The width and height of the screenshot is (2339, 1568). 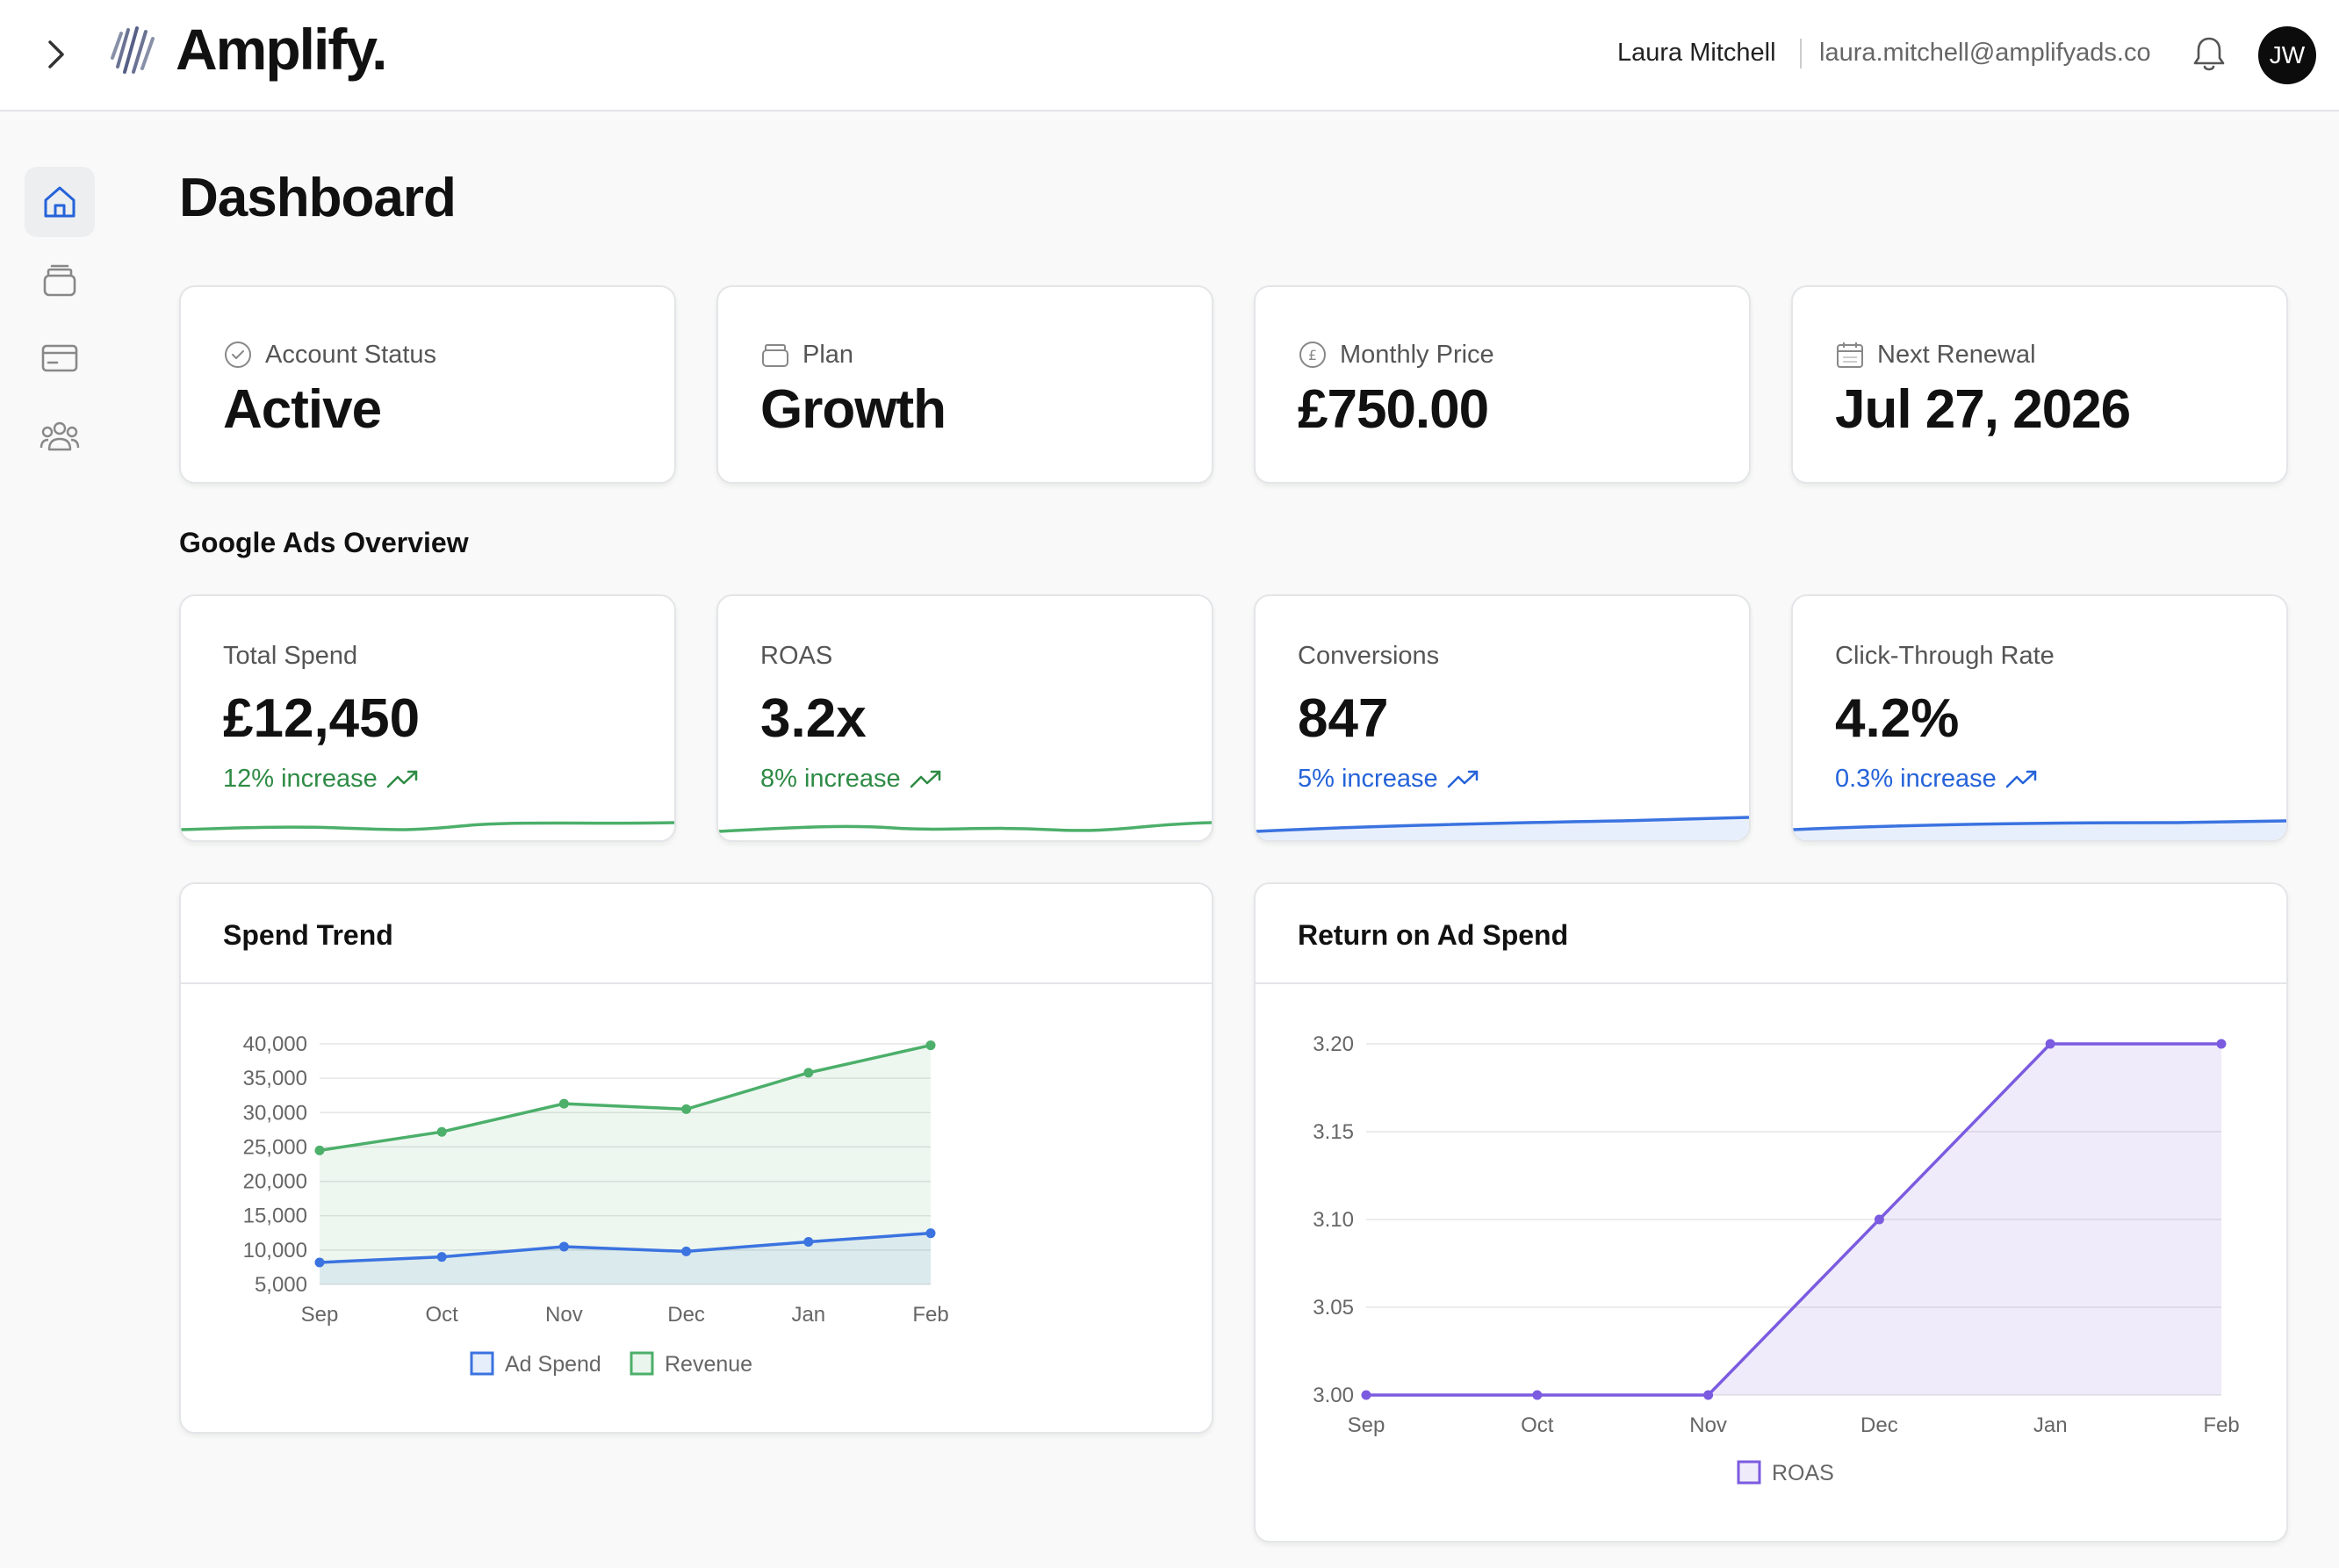 I want to click on card-label: Account Status, so click(x=351, y=354).